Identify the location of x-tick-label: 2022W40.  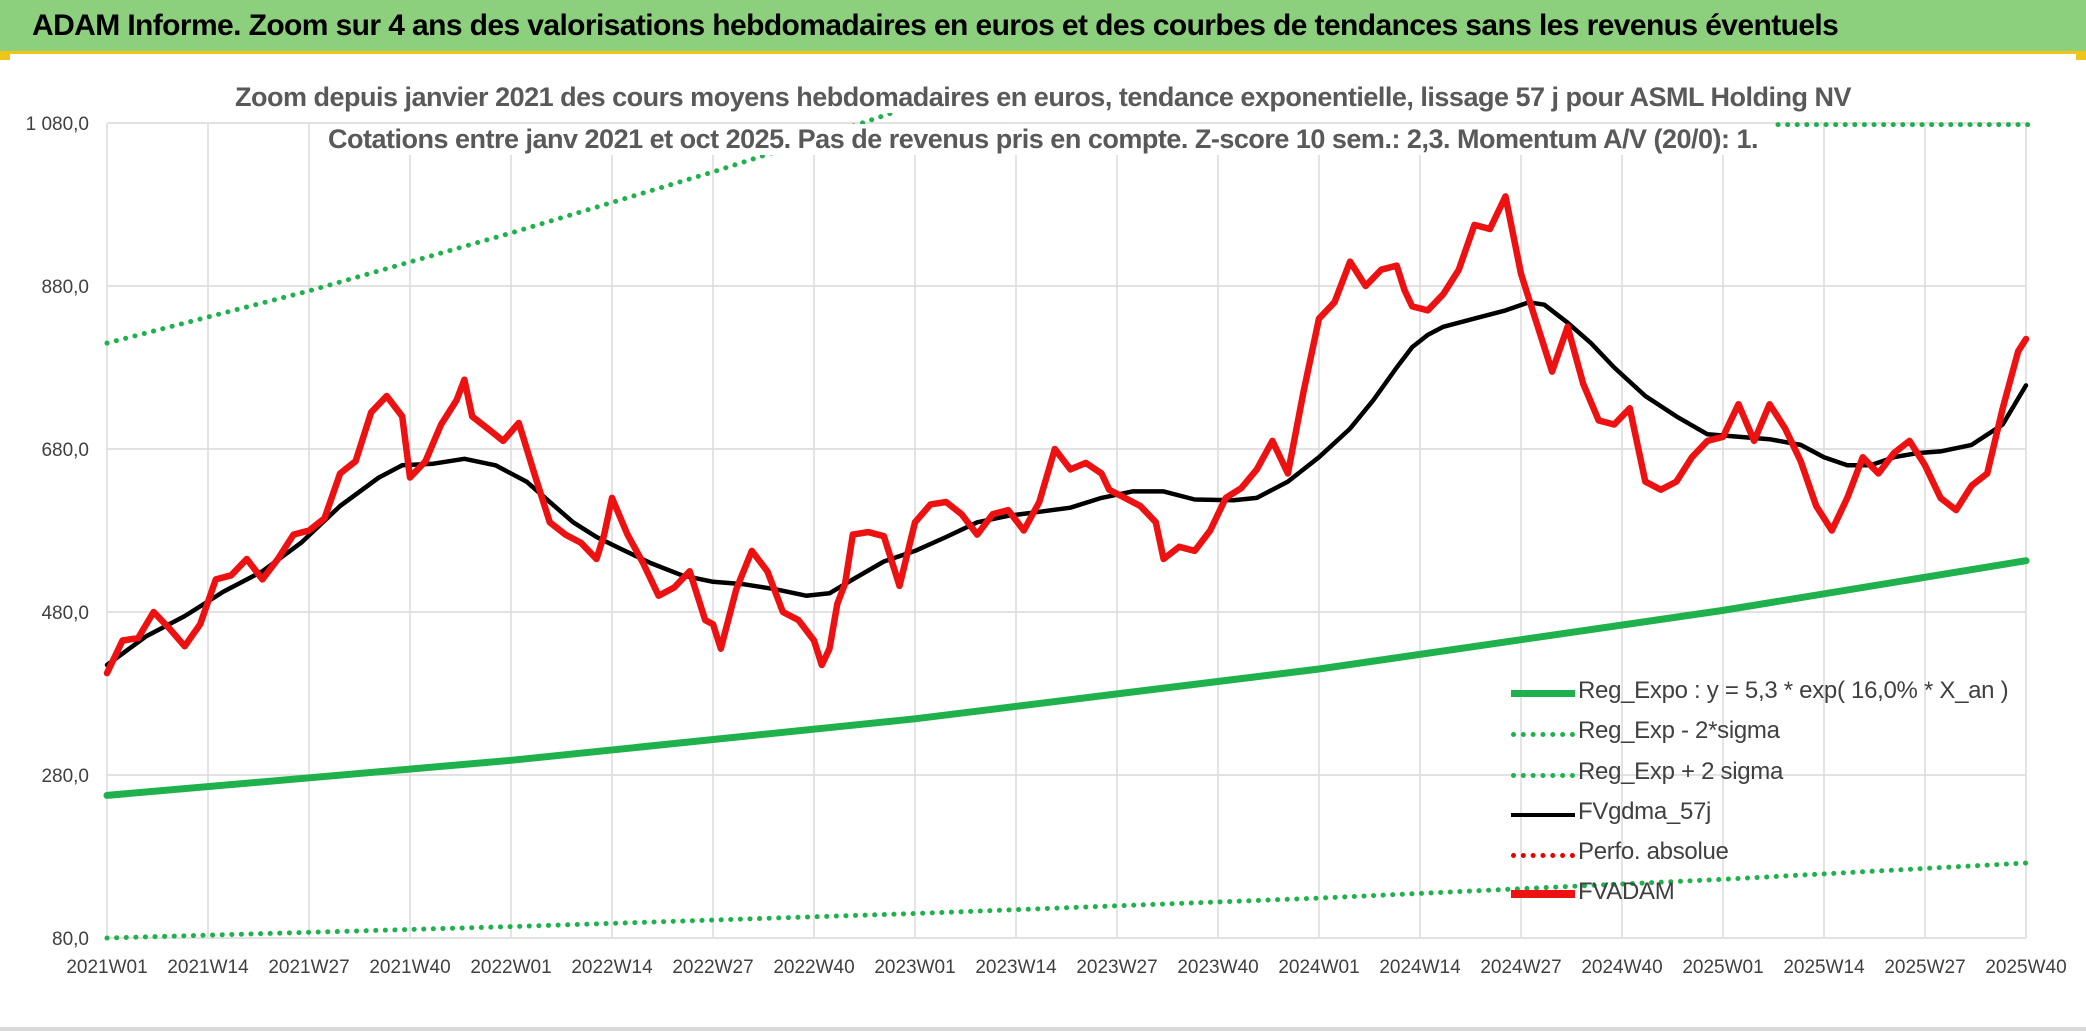
(813, 967).